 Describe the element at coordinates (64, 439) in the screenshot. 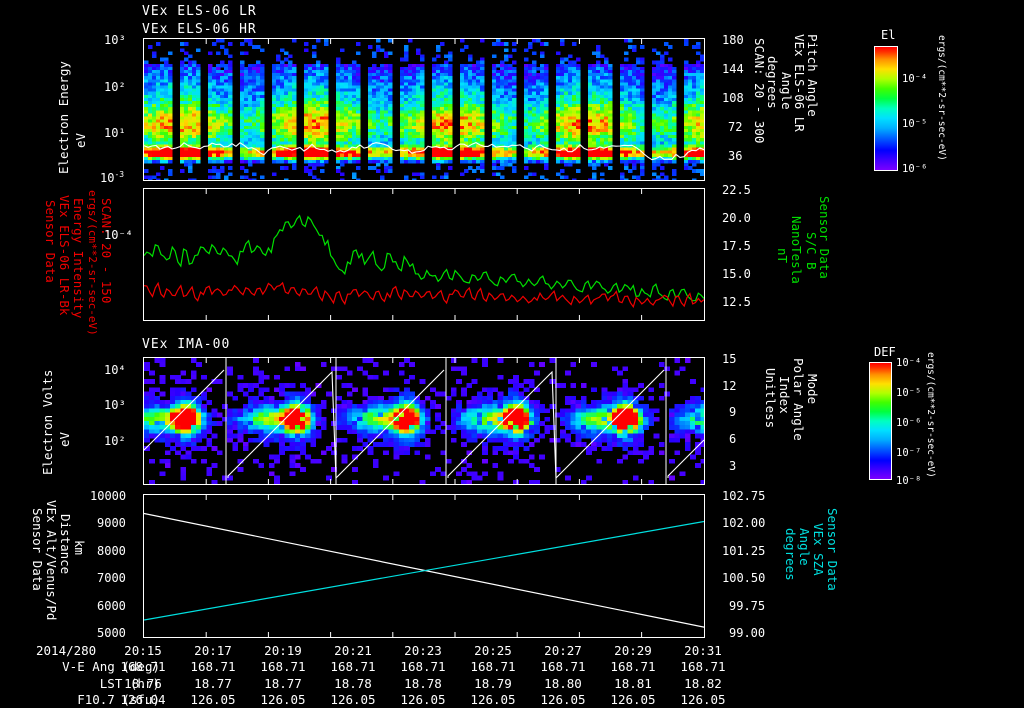

I see `panel3-left-axis-unit: eV` at that location.